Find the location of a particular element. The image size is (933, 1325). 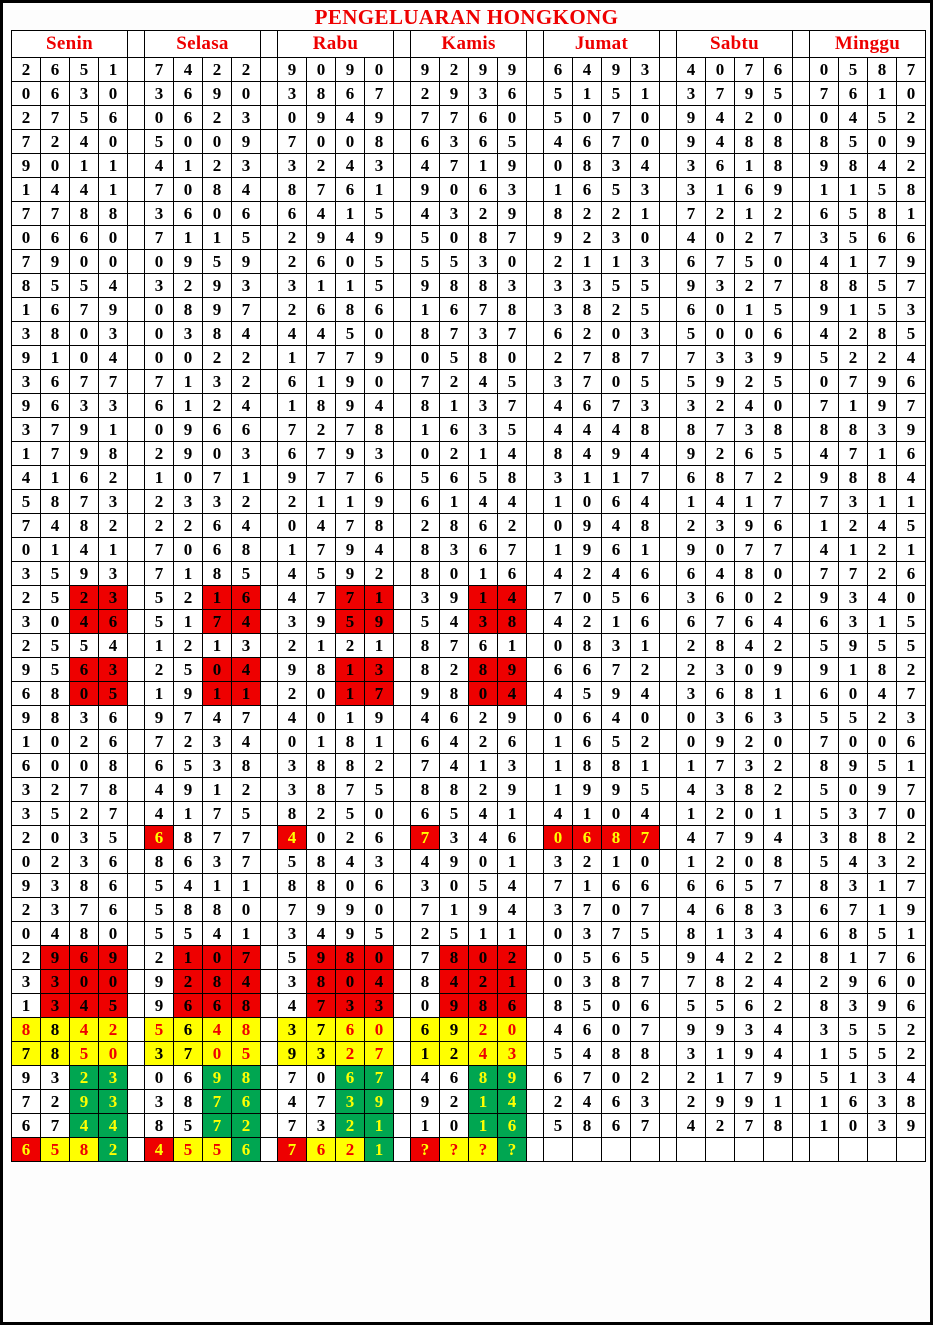

digit-cell: 4 is located at coordinates (691, 1125).